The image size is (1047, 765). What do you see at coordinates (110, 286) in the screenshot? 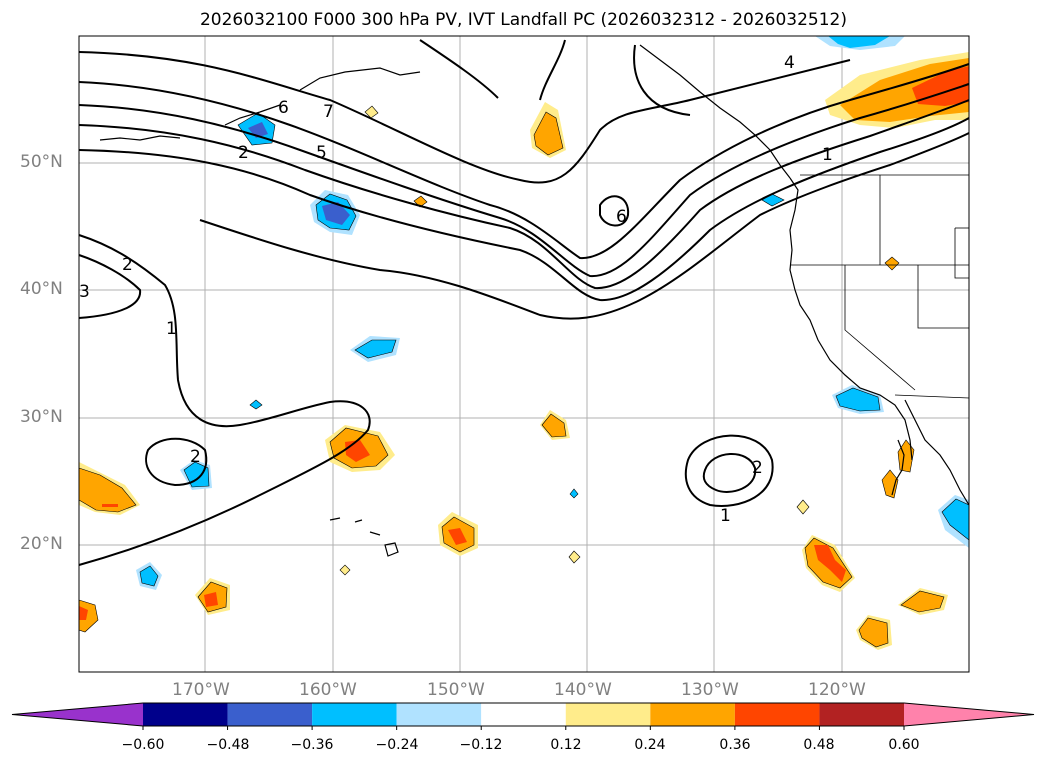
I see `contour-small-west` at bounding box center [110, 286].